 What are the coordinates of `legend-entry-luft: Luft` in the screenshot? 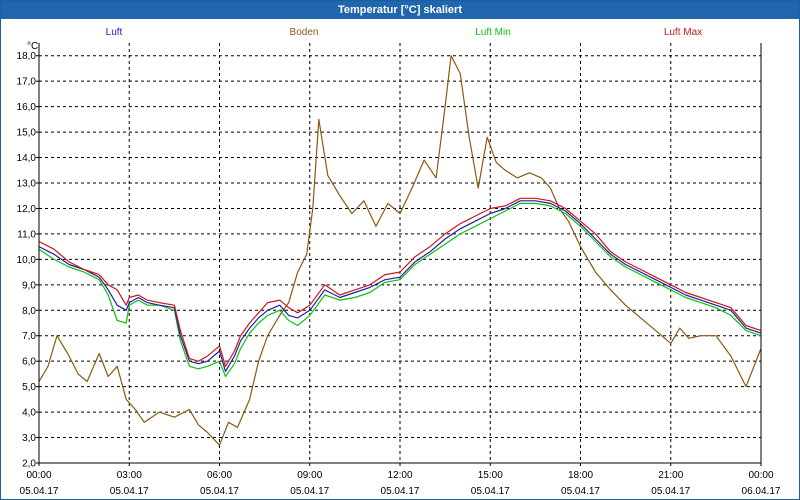 It's located at (114, 32).